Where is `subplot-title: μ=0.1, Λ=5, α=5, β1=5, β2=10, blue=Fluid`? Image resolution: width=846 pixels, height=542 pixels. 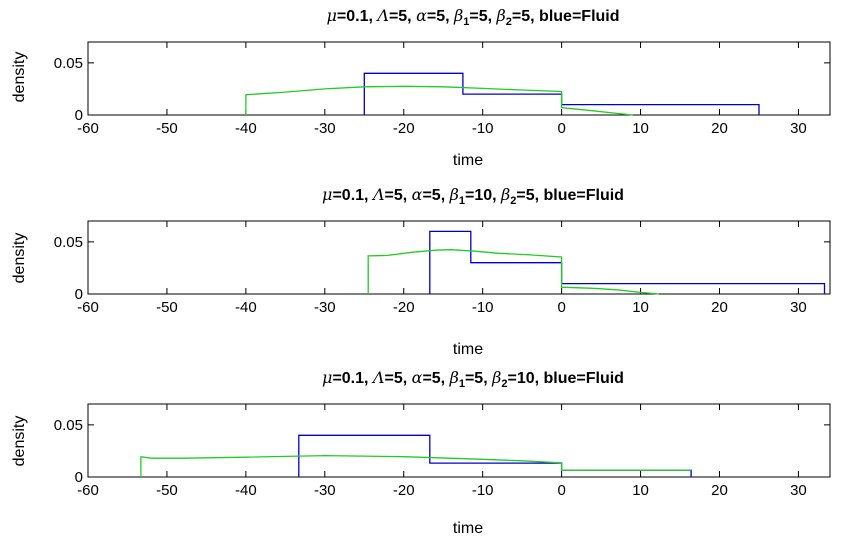
subplot-title: μ=0.1, Λ=5, α=5, β1=5, β2=10, blue=Fluid is located at coordinates (473, 379).